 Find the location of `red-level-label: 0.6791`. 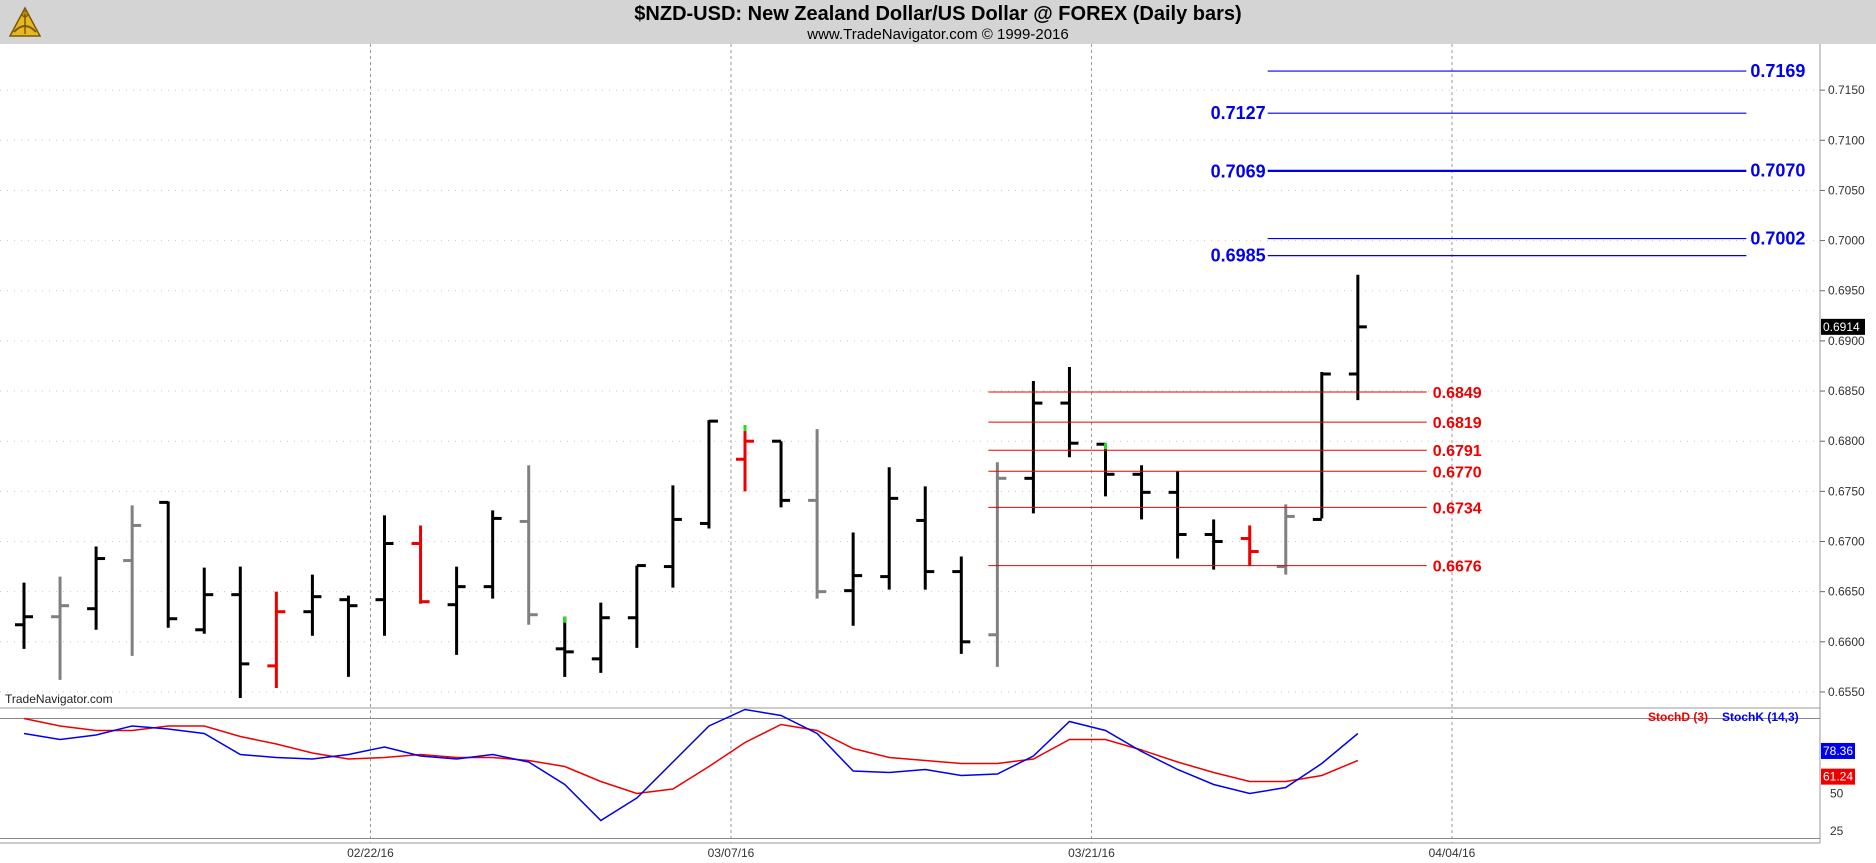

red-level-label: 0.6791 is located at coordinates (1457, 451).